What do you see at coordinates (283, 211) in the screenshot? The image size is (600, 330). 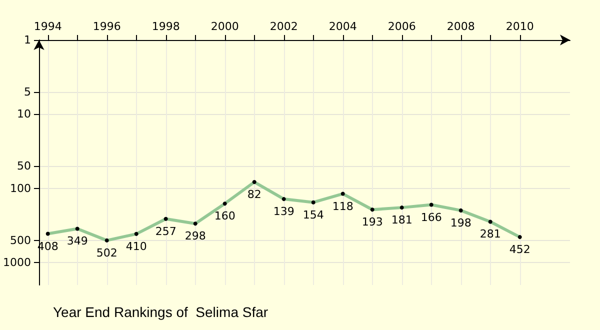 I see `data-label: 139` at bounding box center [283, 211].